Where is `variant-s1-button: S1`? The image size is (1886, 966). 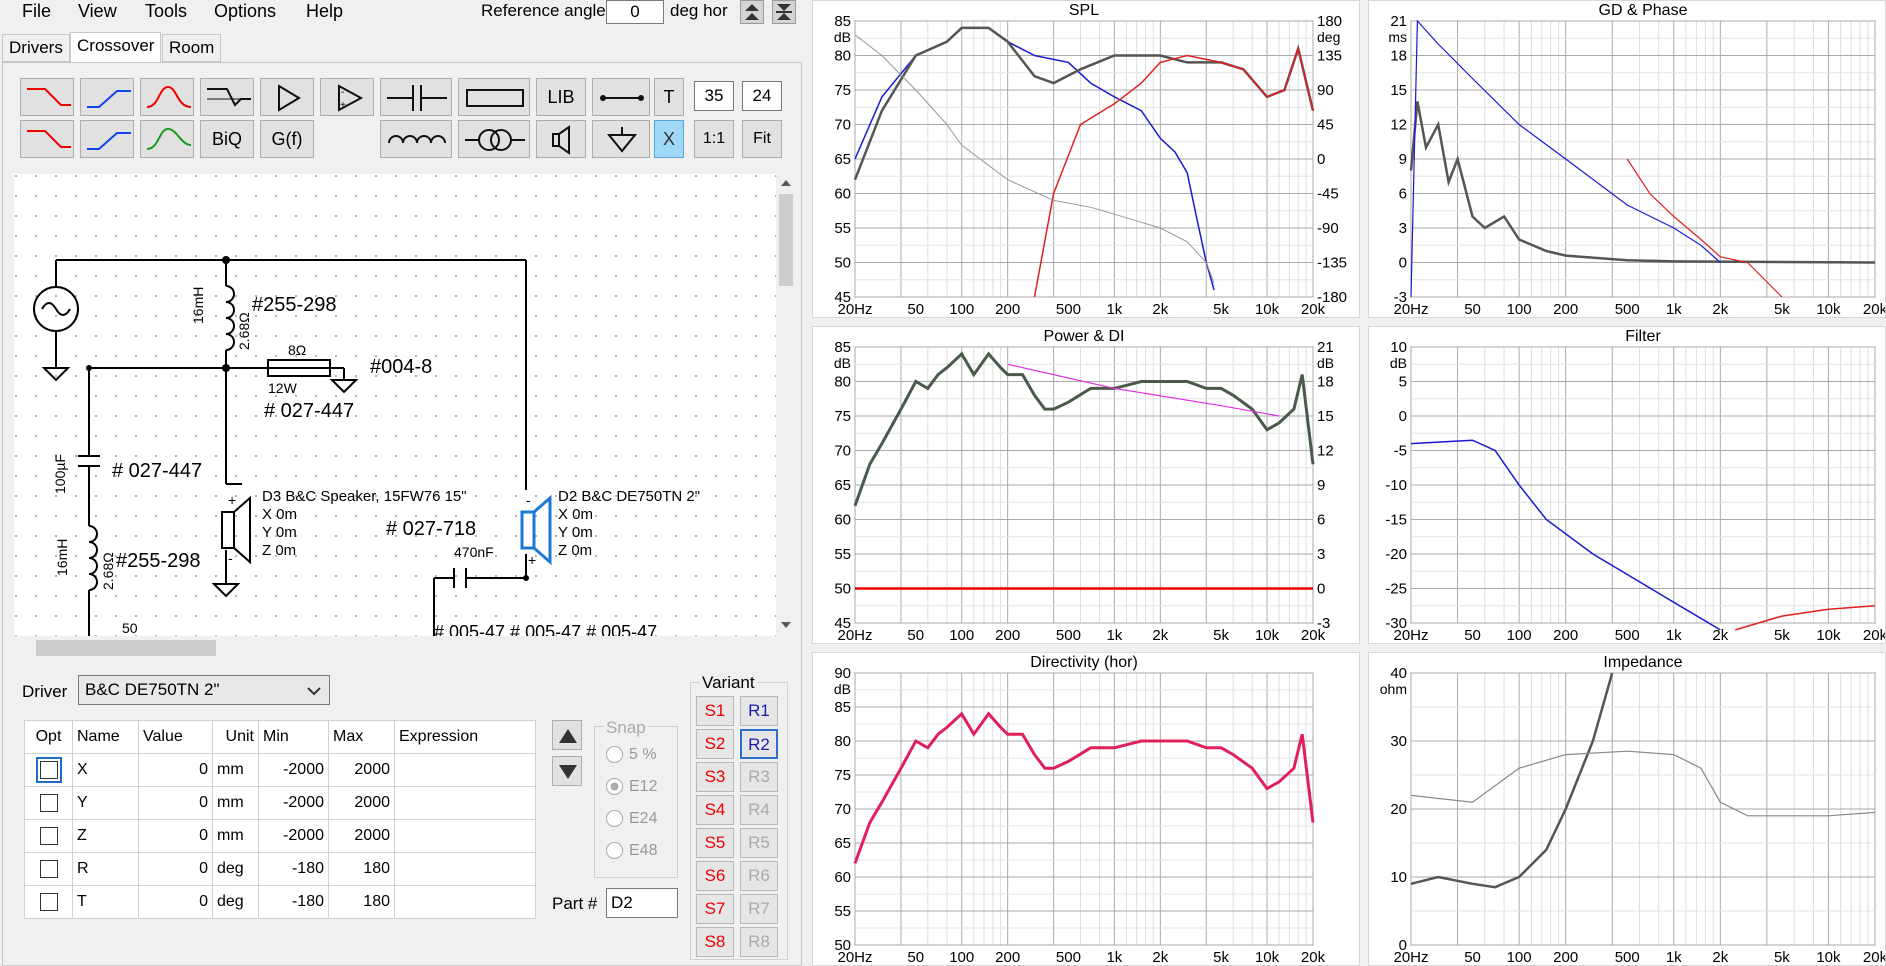
variant-s1-button: S1 is located at coordinates (715, 711).